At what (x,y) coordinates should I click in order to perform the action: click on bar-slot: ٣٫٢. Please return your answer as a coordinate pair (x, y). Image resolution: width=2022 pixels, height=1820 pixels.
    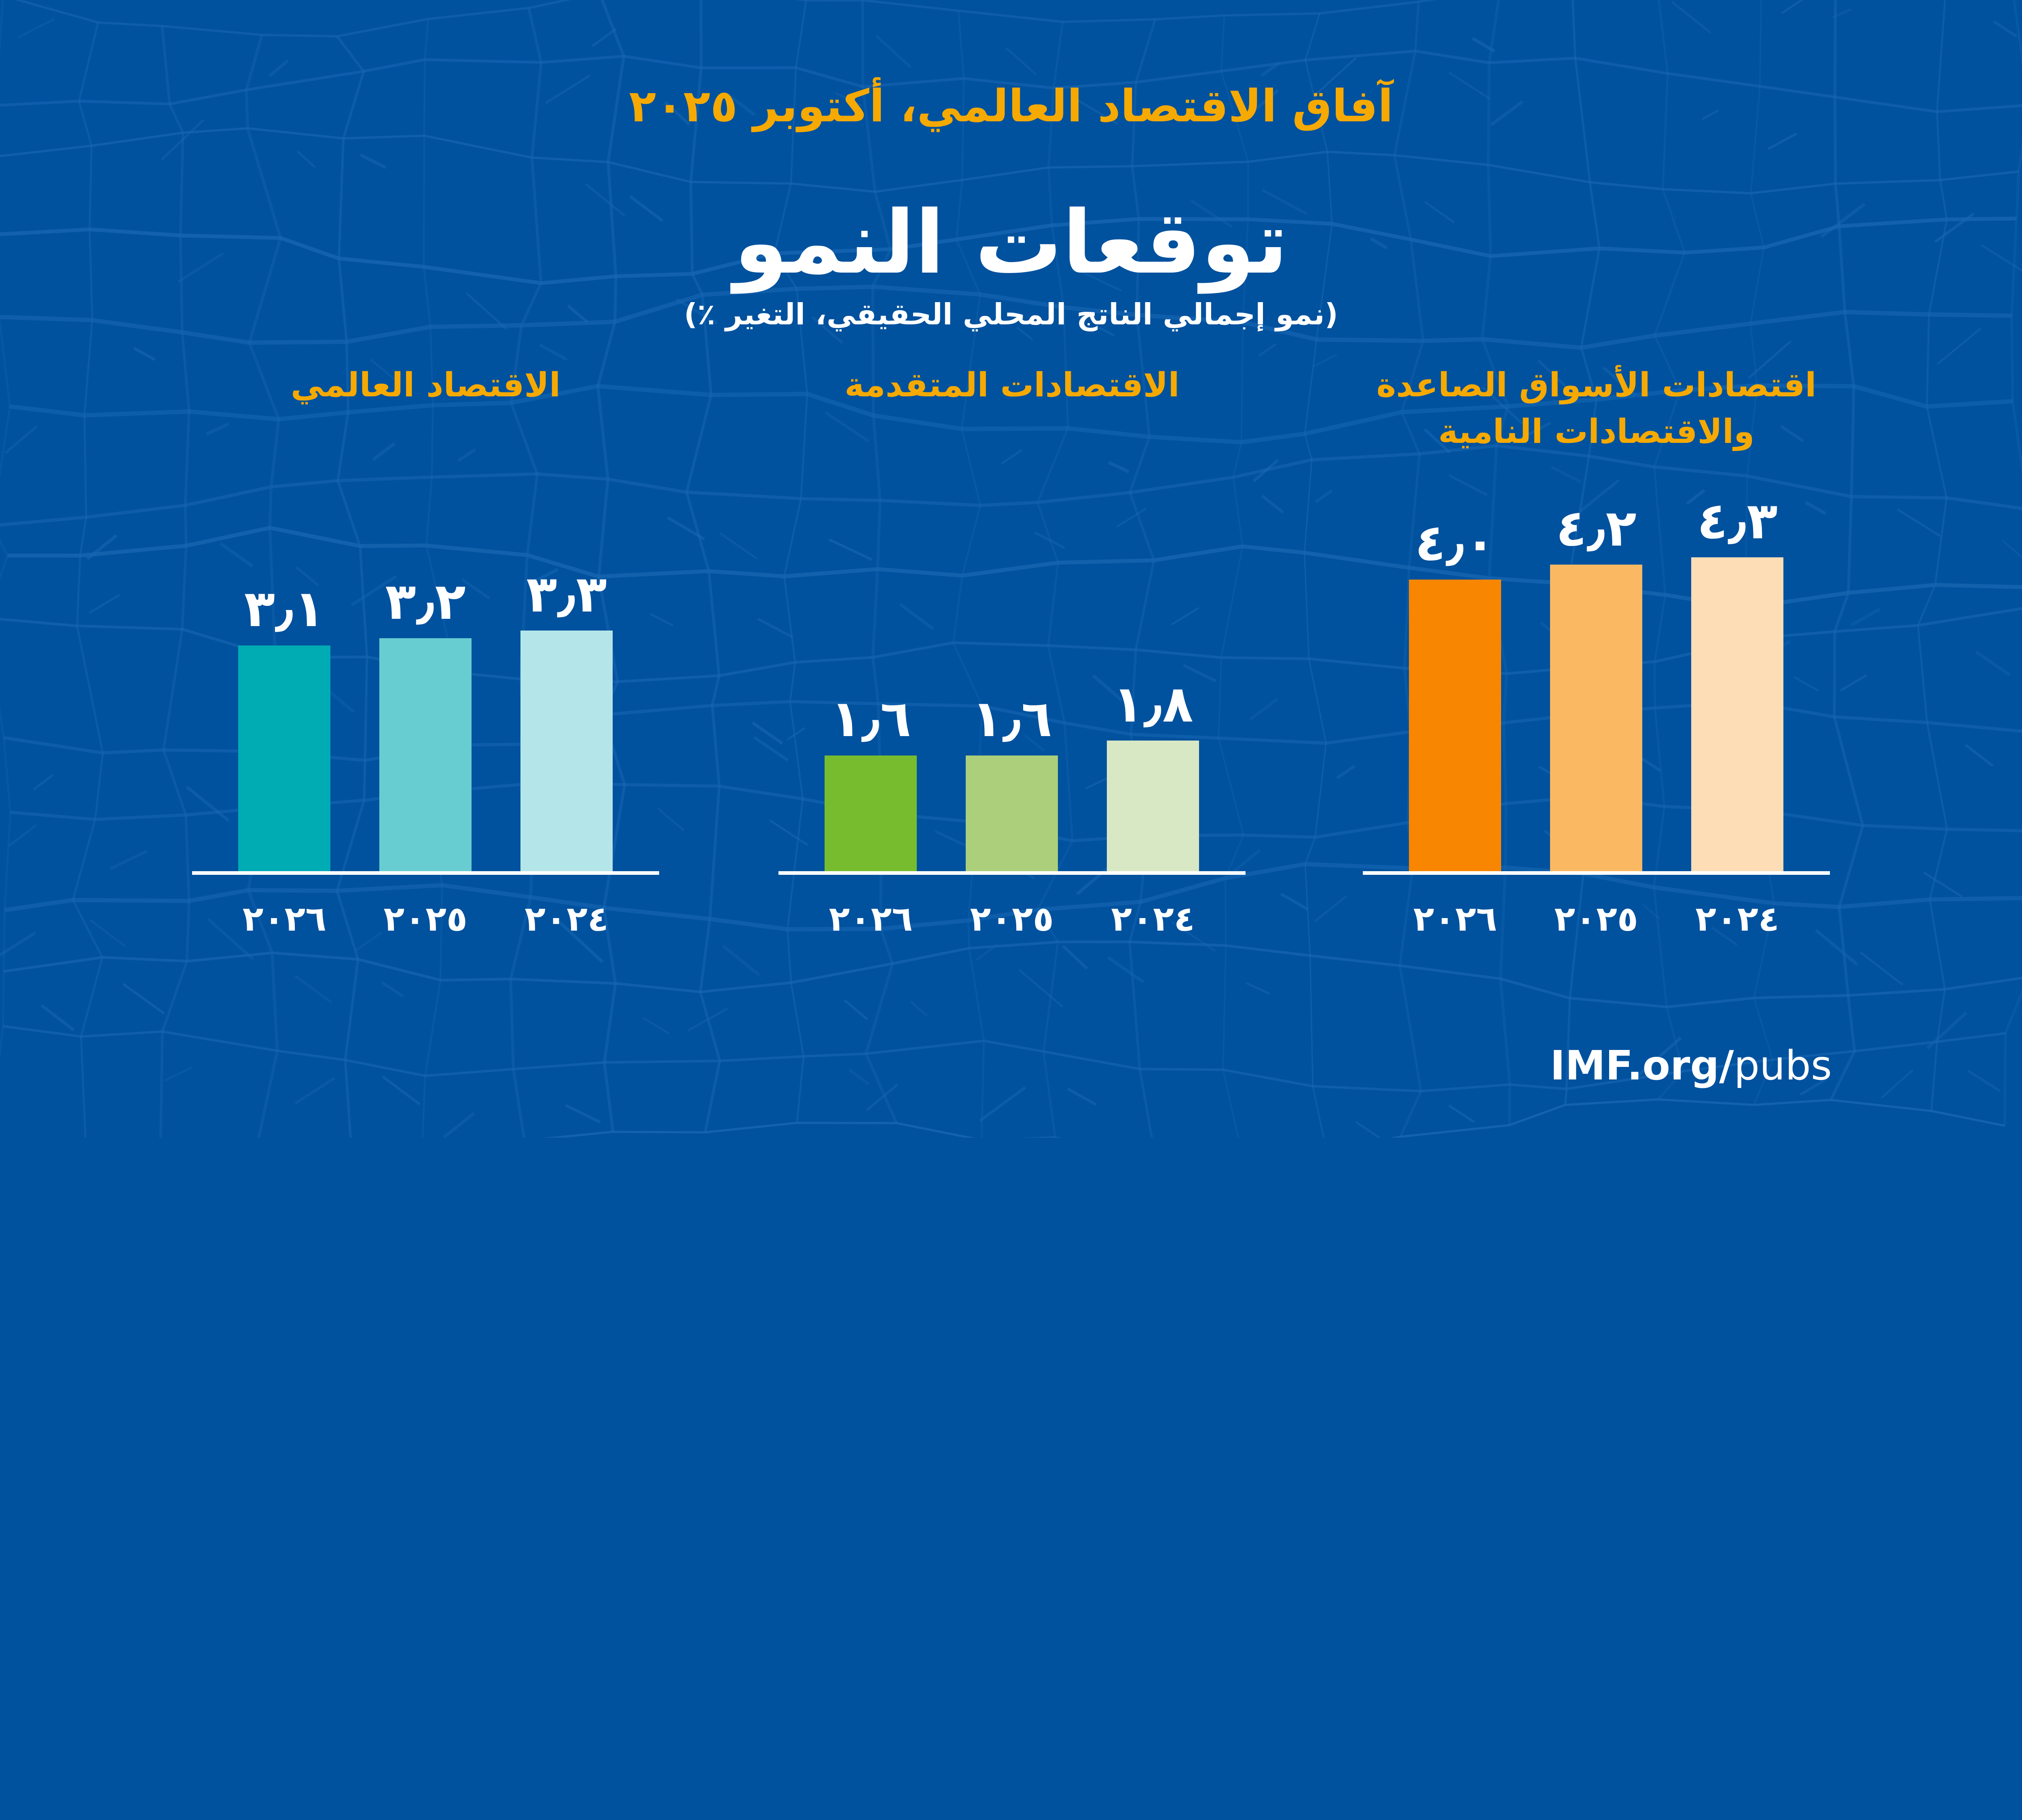
    Looking at the image, I should click on (425, 723).